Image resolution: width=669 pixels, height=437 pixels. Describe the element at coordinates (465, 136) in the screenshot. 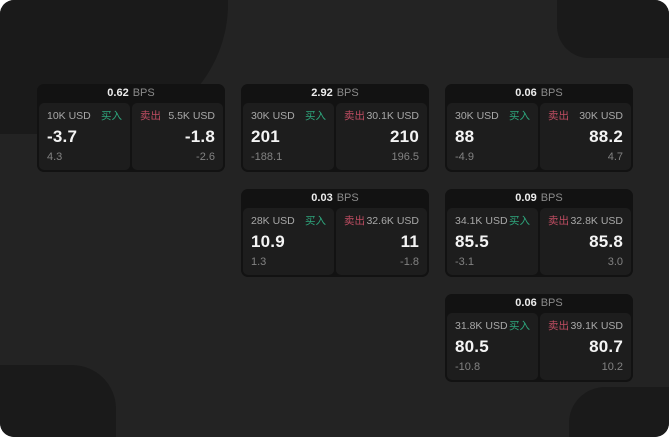

I see `buy-price: 88` at that location.